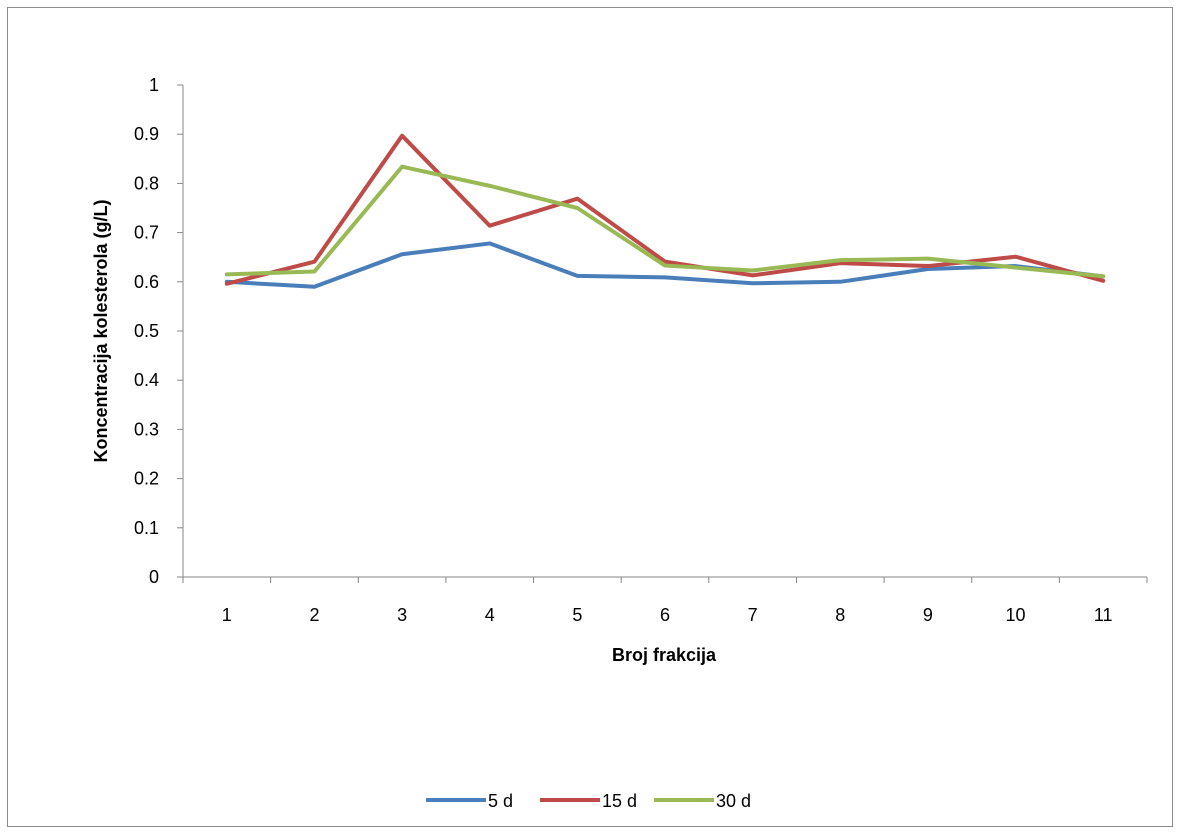 This screenshot has height=834, width=1181. I want to click on y-tick-label: 0.3, so click(146, 429).